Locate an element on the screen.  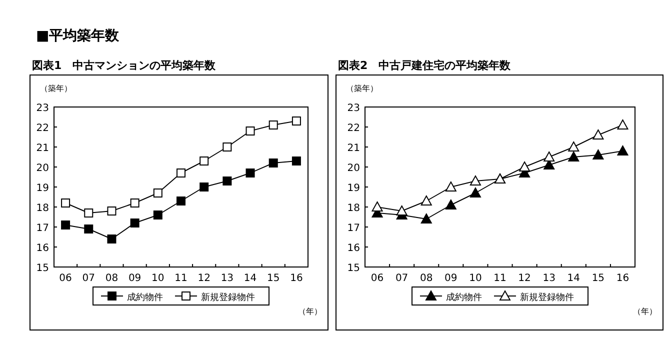
chart-title: 図表1 中古マンションの平均築年数 is located at coordinates (124, 65).